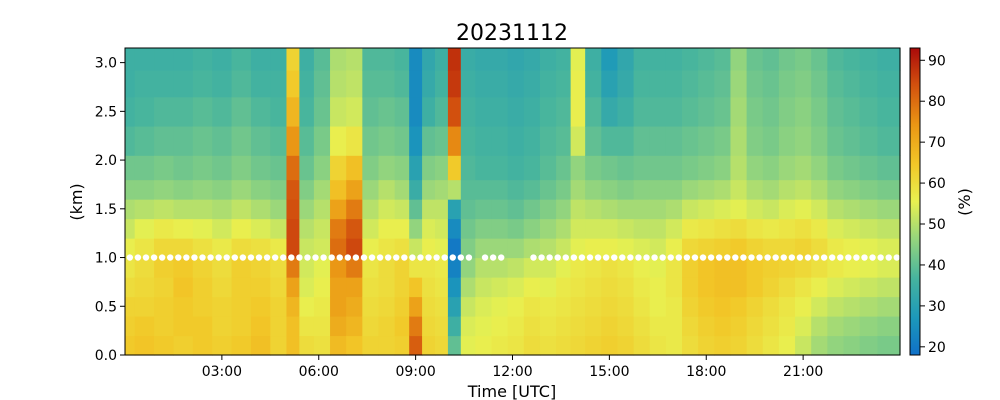  Describe the element at coordinates (964, 202) in the screenshot. I see `colorbar-label: (%)` at that location.